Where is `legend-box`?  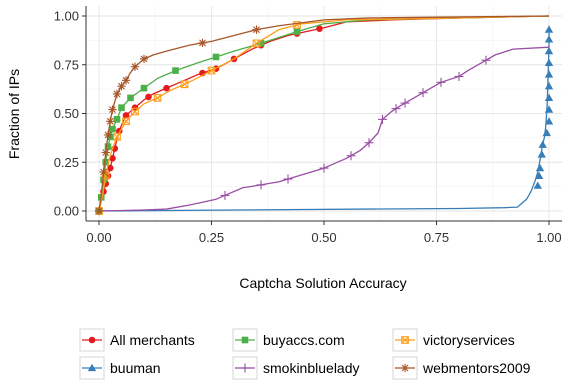
legend-box is located at coordinates (318, 350).